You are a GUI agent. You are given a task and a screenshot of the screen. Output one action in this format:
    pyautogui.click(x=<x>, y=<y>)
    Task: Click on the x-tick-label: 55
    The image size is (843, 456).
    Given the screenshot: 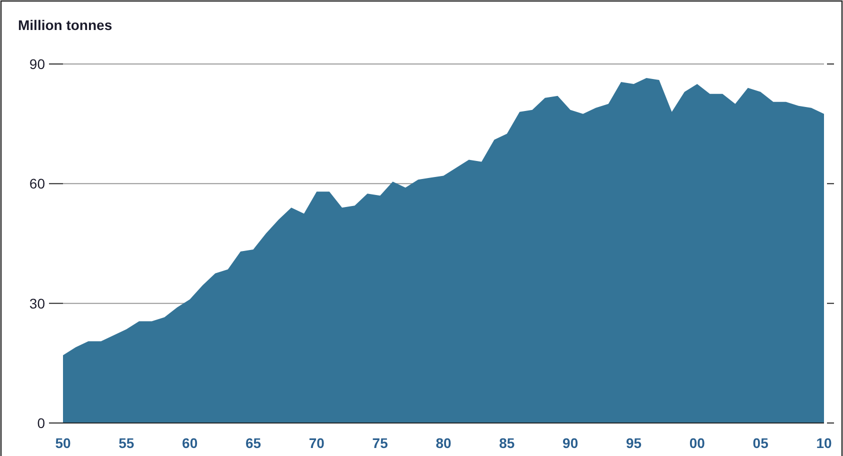 What is the action you would take?
    pyautogui.click(x=126, y=443)
    